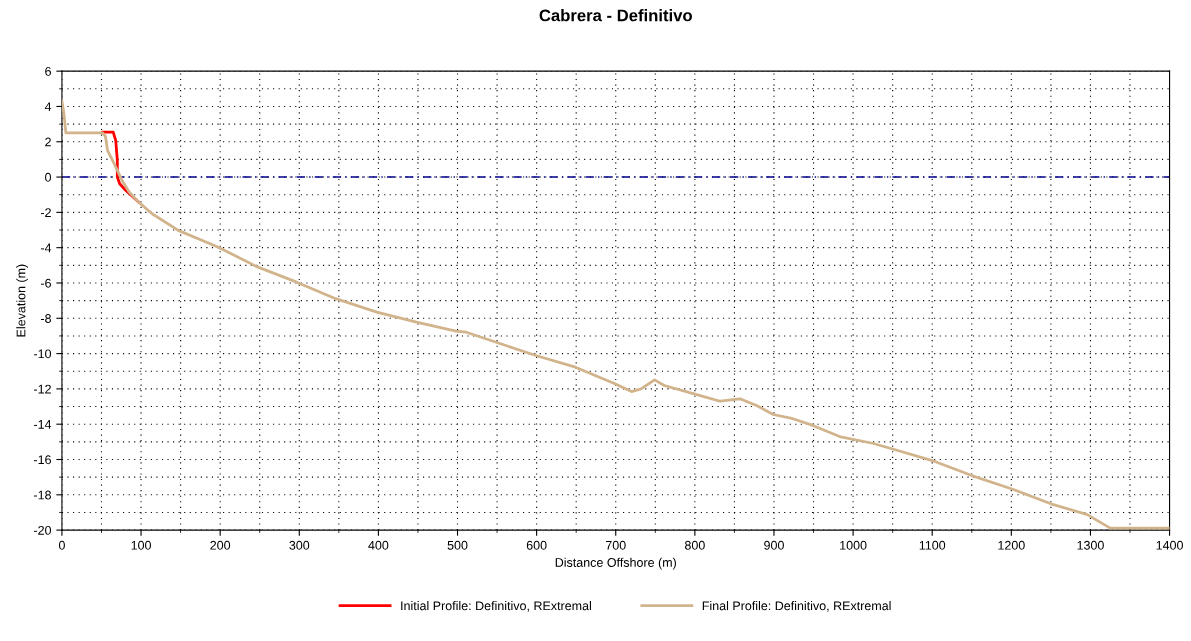 The image size is (1191, 641). I want to click on x-tick-label: 500, so click(457, 545).